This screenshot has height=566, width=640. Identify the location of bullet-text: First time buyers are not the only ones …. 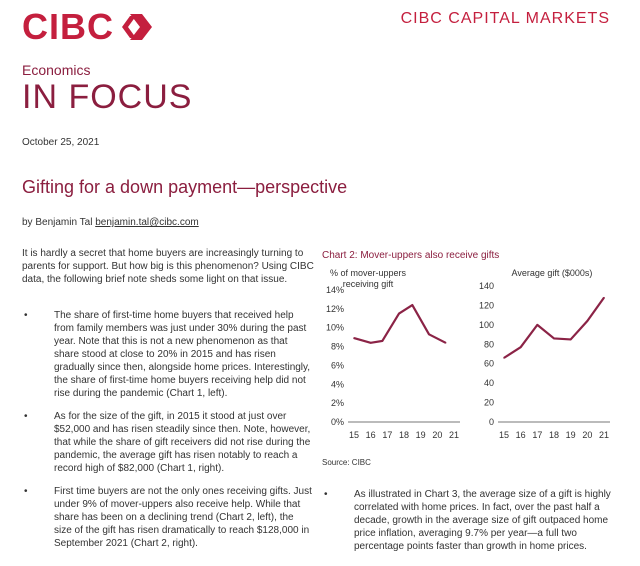
(183, 517).